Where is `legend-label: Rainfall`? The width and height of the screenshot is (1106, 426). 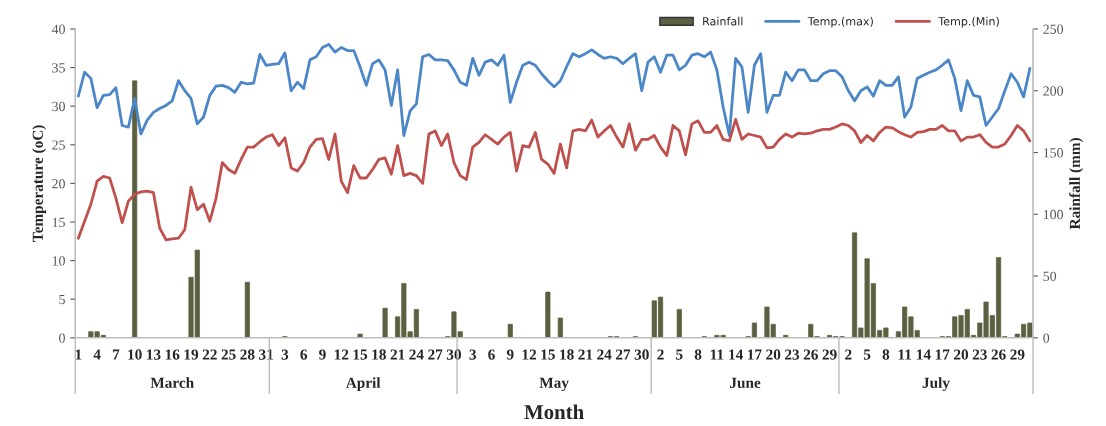 legend-label: Rainfall is located at coordinates (723, 21).